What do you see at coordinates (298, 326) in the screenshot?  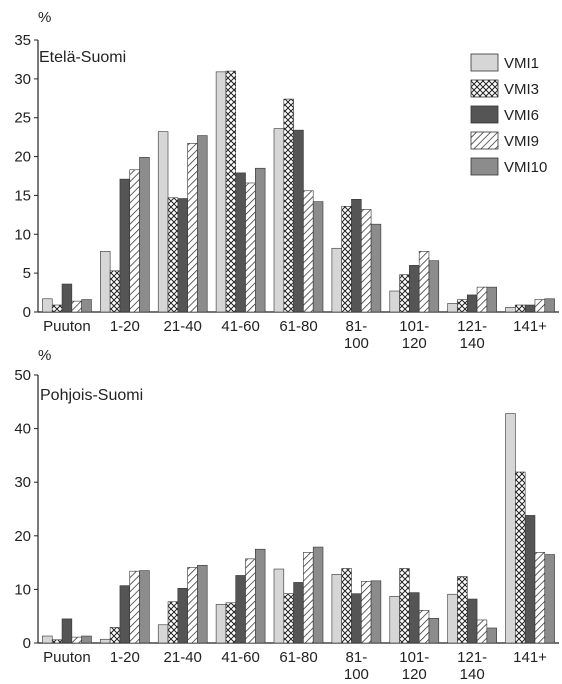 I see `x-tick-label: 61-80` at bounding box center [298, 326].